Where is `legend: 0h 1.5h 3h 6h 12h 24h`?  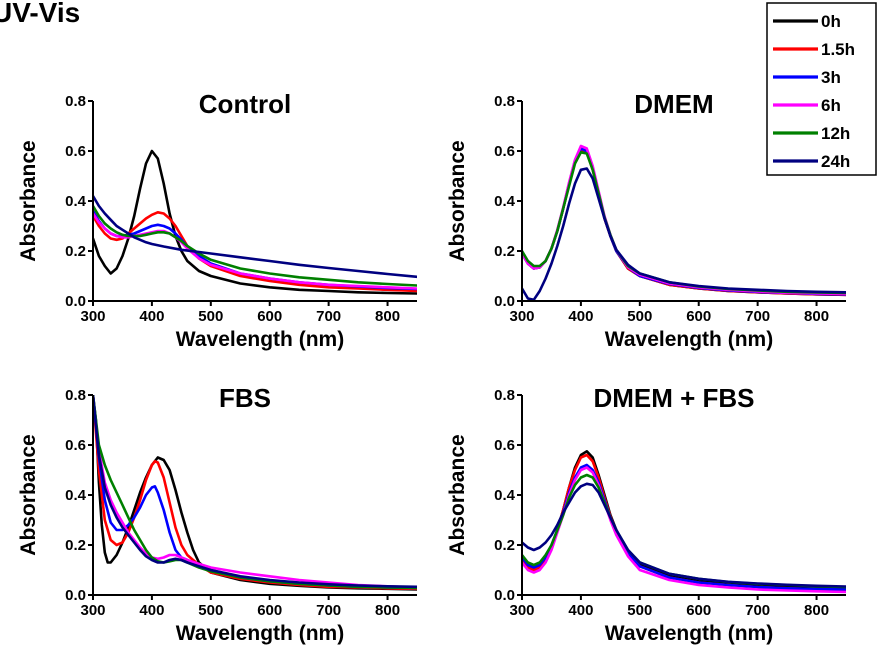
legend: 0h 1.5h 3h 6h 12h 24h is located at coordinates (821, 89).